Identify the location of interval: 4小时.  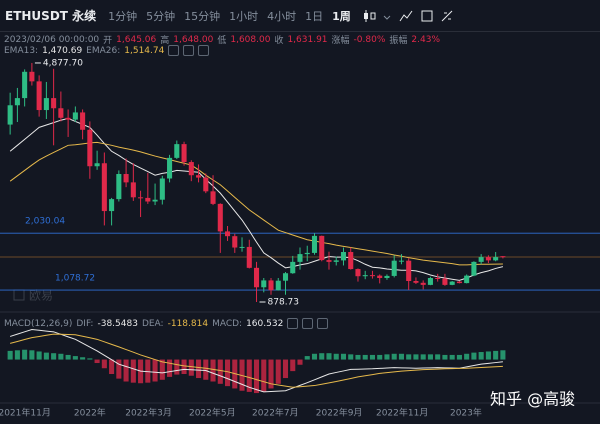
(282, 16).